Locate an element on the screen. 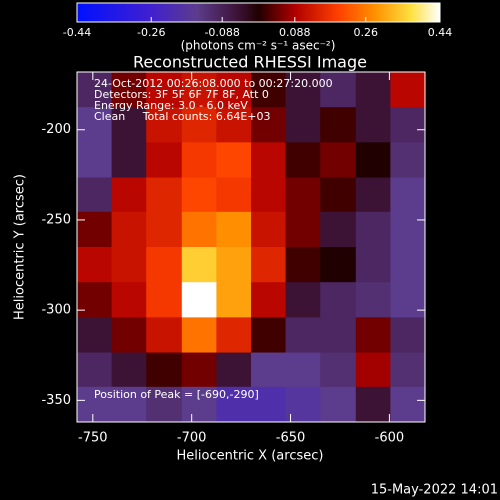 This screenshot has height=500, width=500. x-tick-label: -750 is located at coordinates (93, 438).